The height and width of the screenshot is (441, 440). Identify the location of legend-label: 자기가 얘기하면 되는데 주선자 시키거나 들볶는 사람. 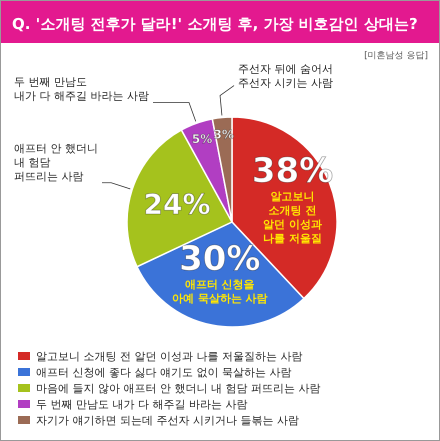
(167, 420).